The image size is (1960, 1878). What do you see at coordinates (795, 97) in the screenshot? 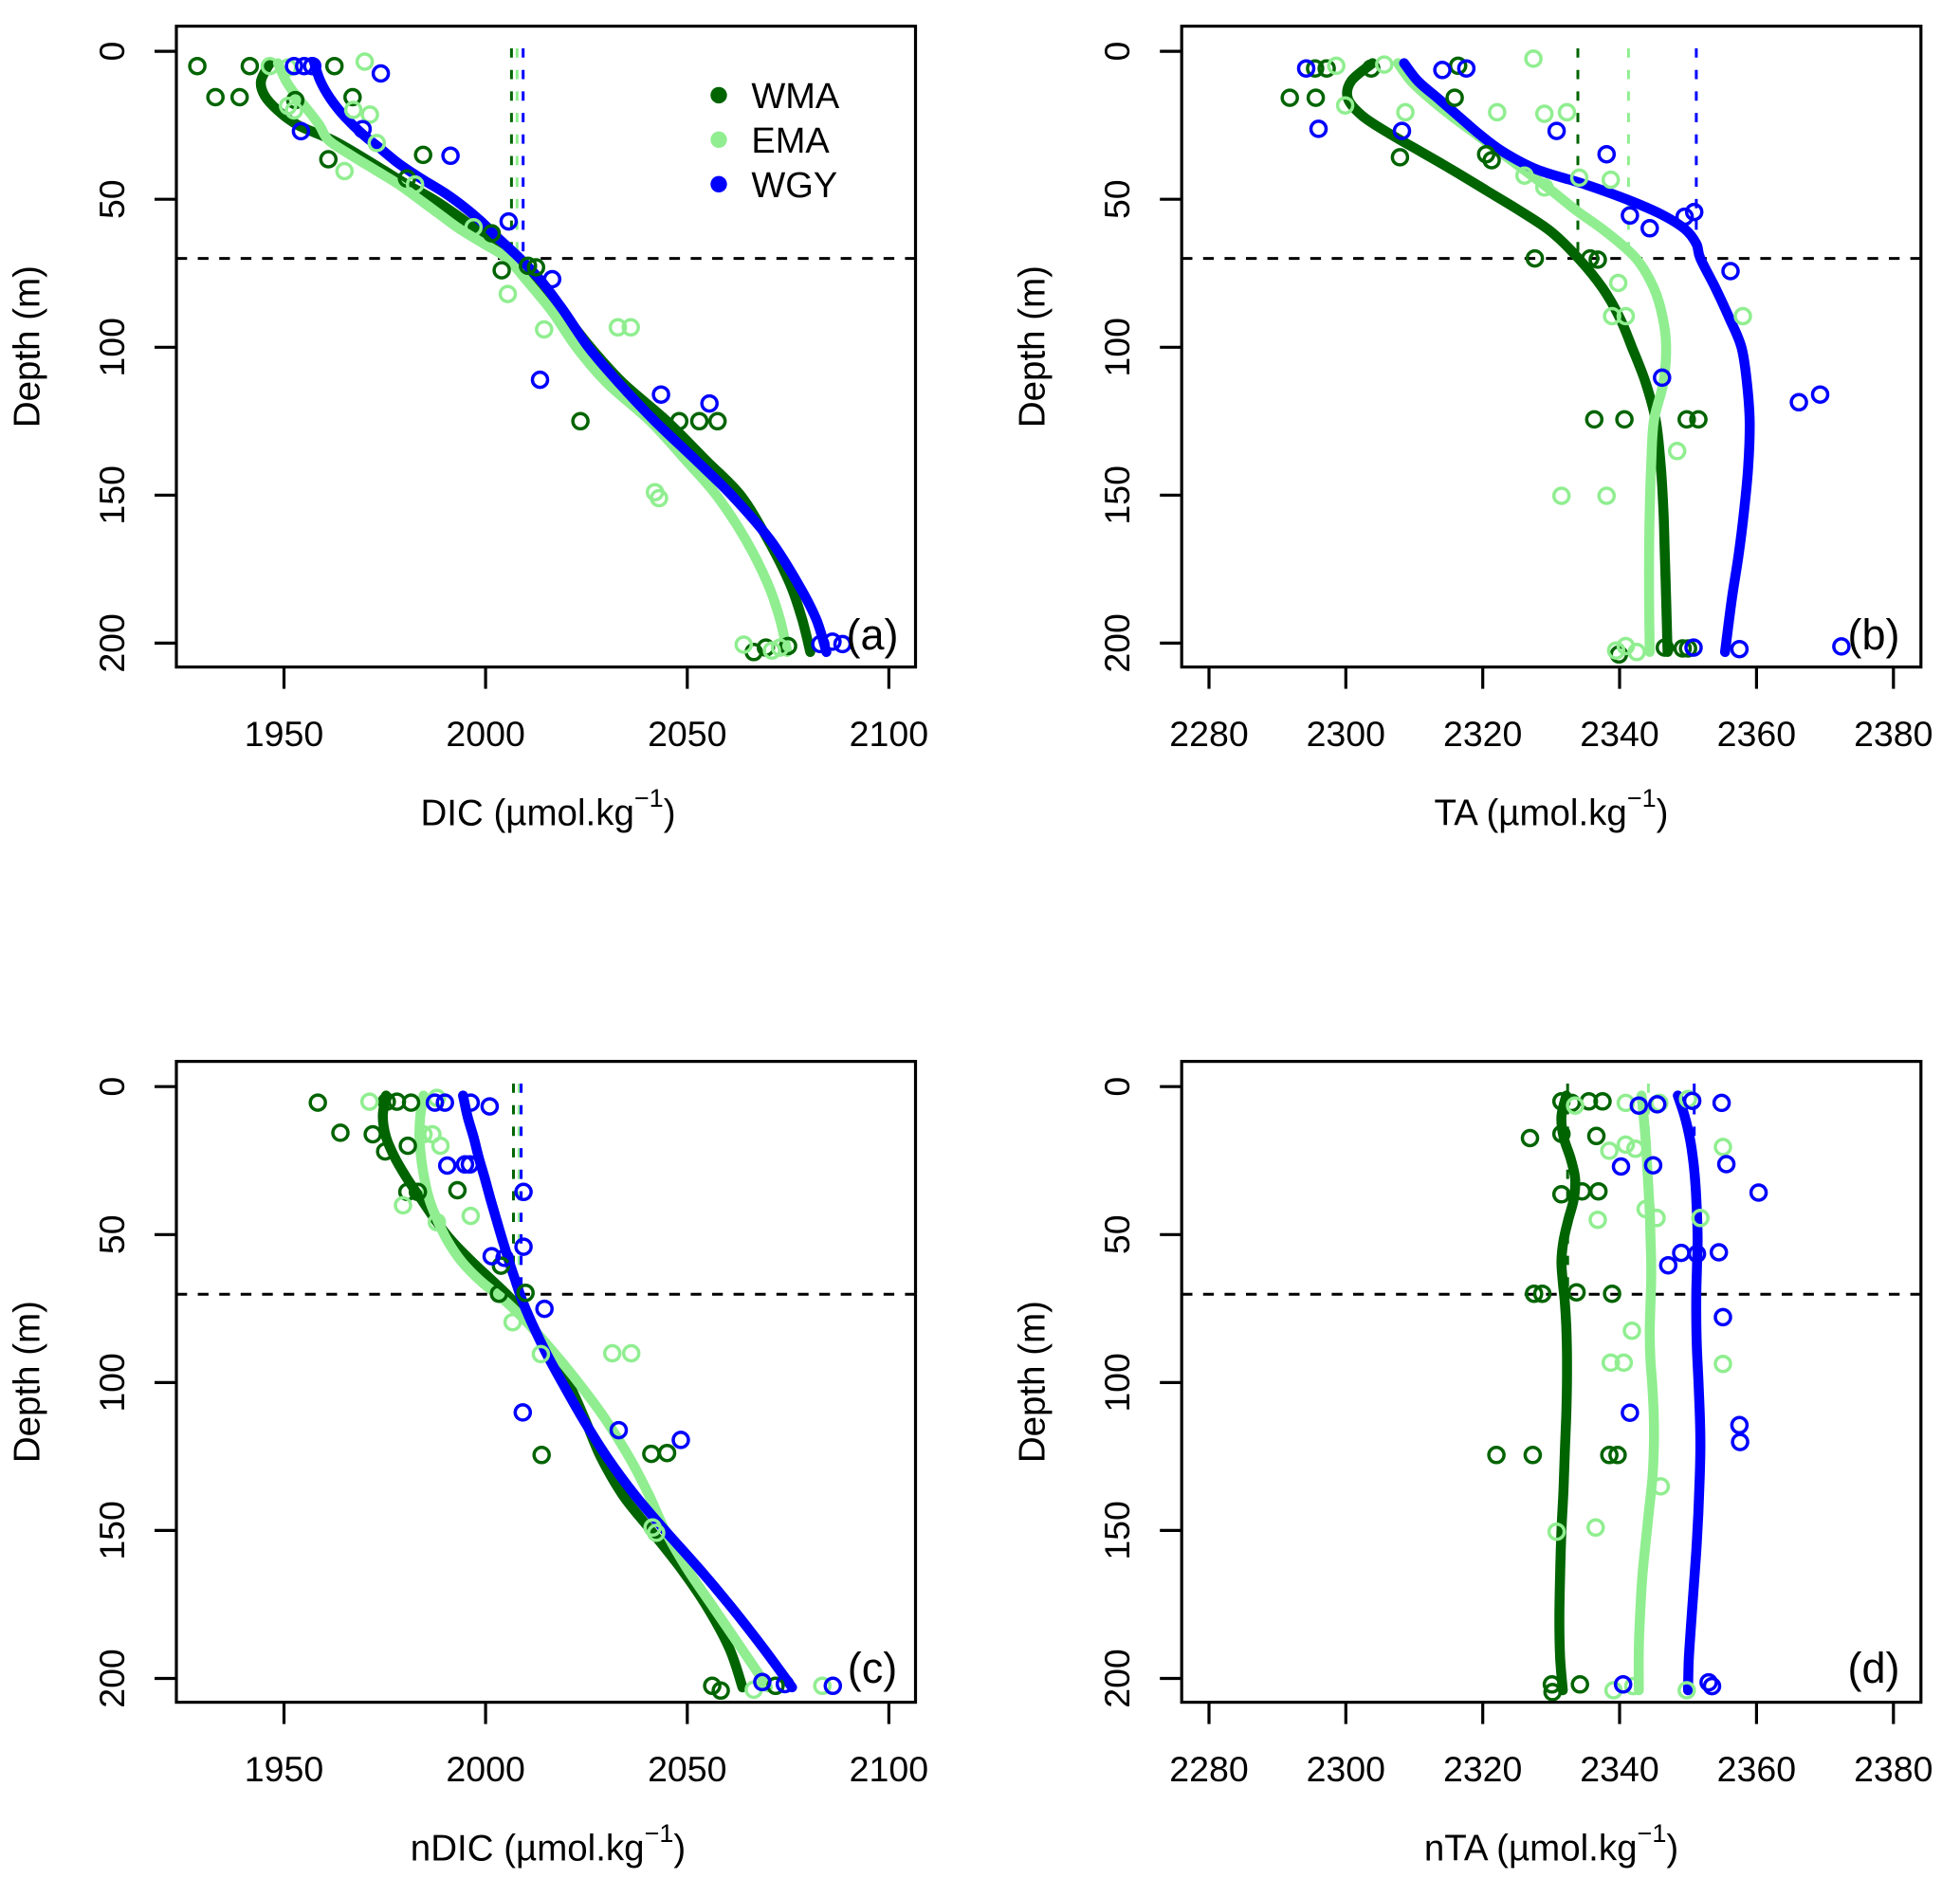
I see `svg-text: WMA` at bounding box center [795, 97].